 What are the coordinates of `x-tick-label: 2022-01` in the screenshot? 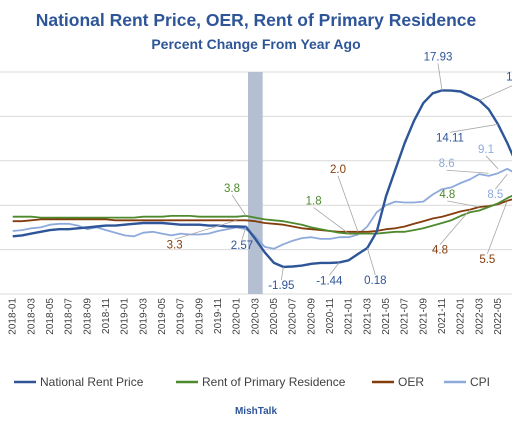 It's located at (461, 316).